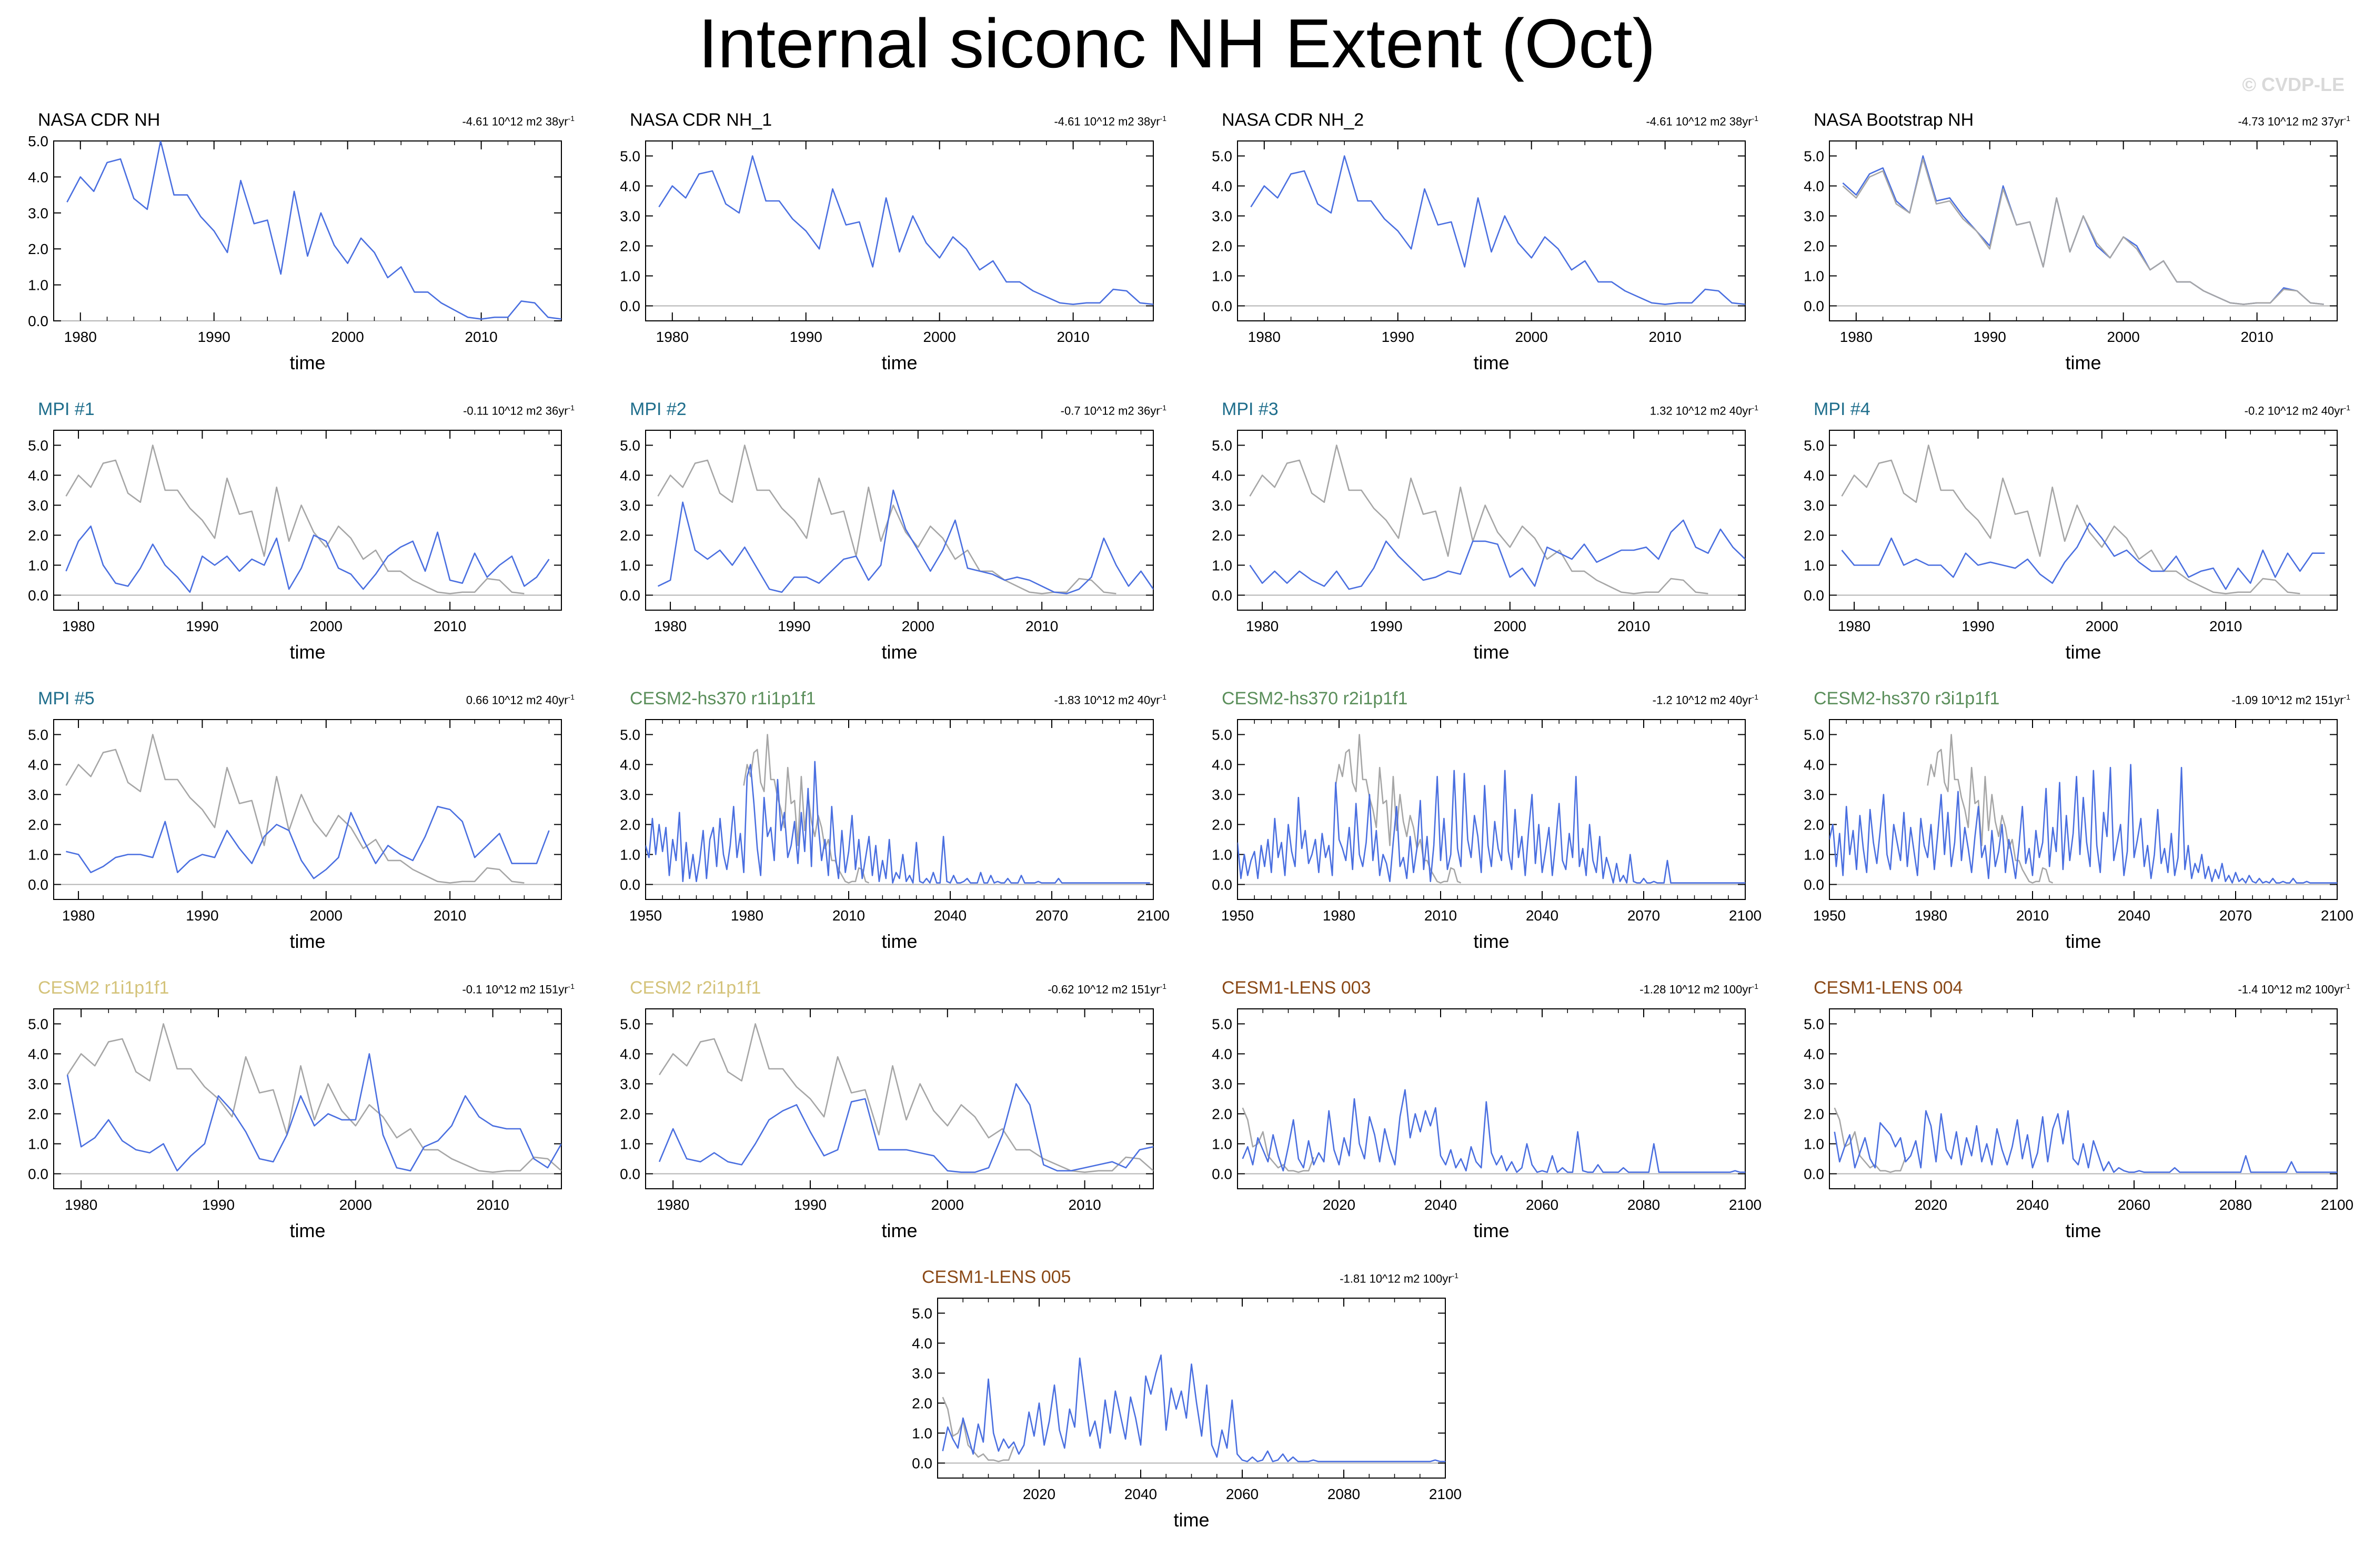 The height and width of the screenshot is (1568, 2354). I want to click on trend-value: -1.4 10^12 m2 100yr, so click(2291, 990).